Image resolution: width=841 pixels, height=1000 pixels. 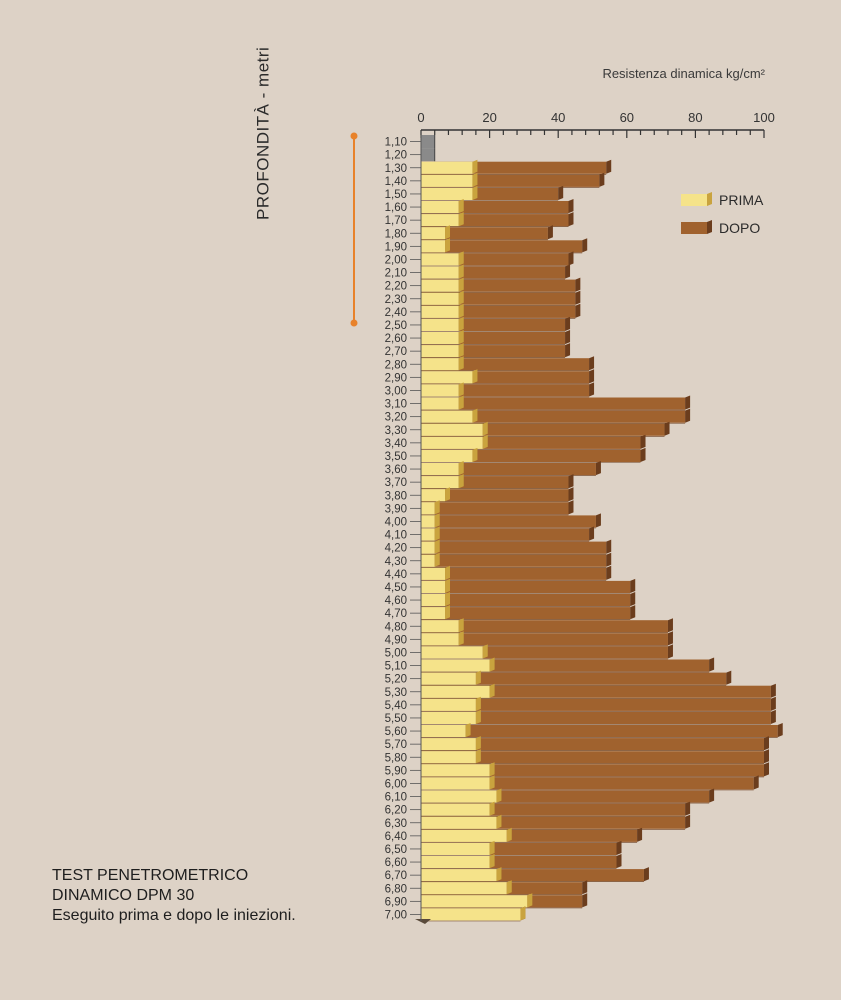 What do you see at coordinates (396, 365) in the screenshot?
I see `depth-label: 2,80` at bounding box center [396, 365].